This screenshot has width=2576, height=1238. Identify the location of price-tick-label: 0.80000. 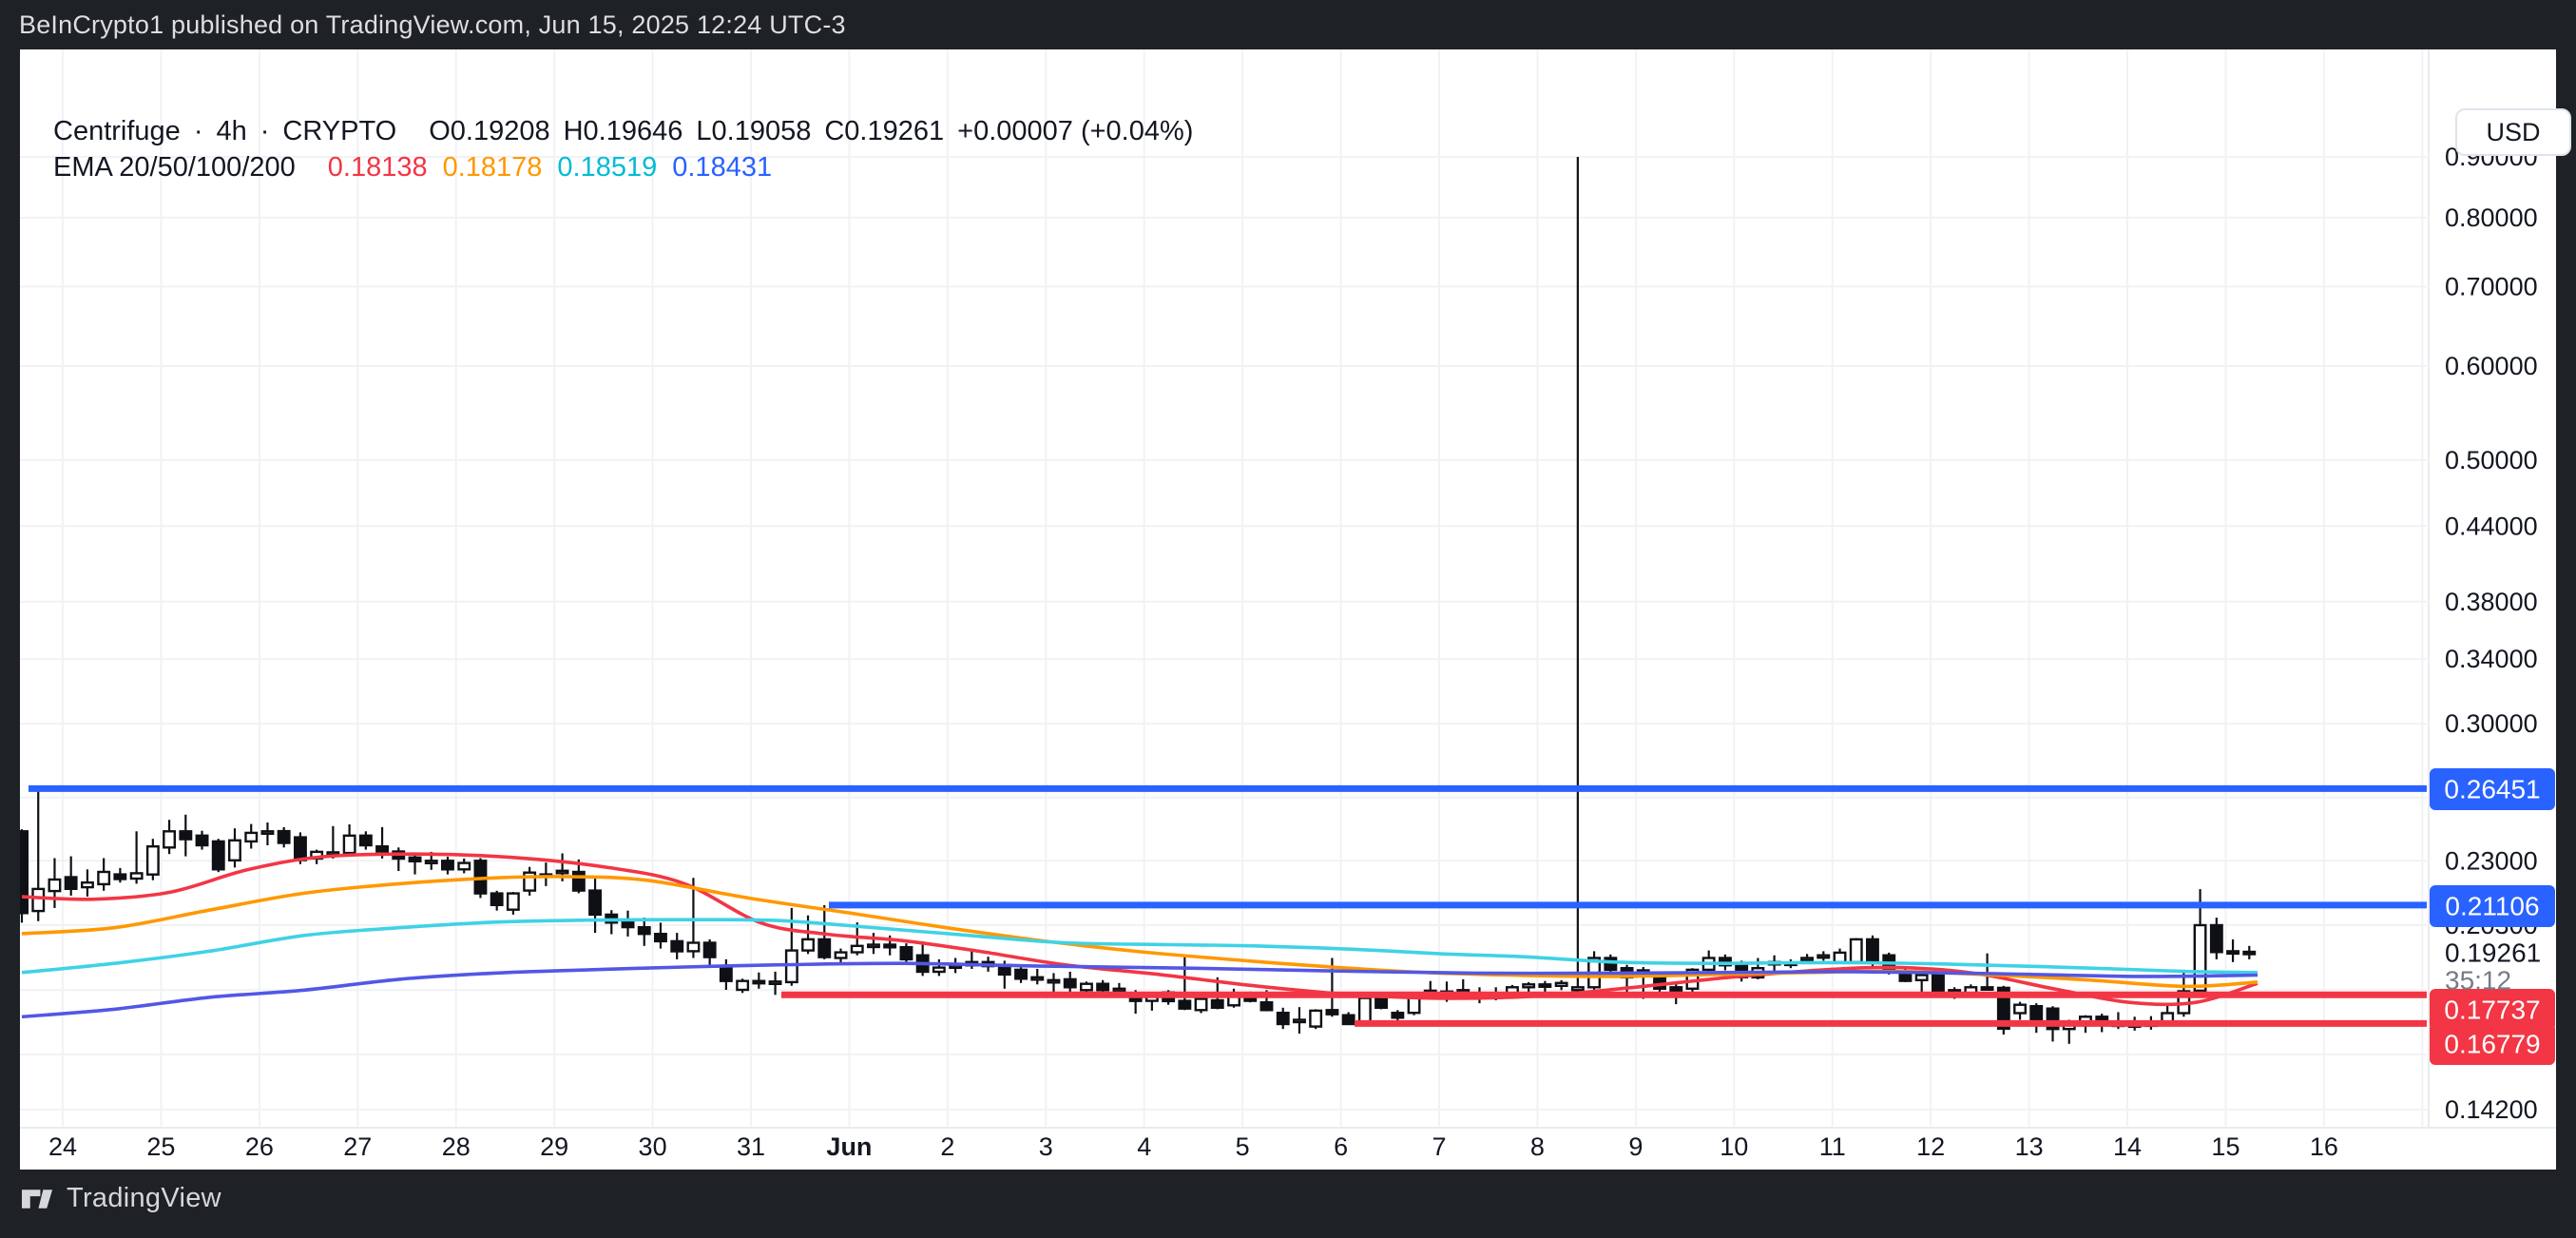
(2491, 218).